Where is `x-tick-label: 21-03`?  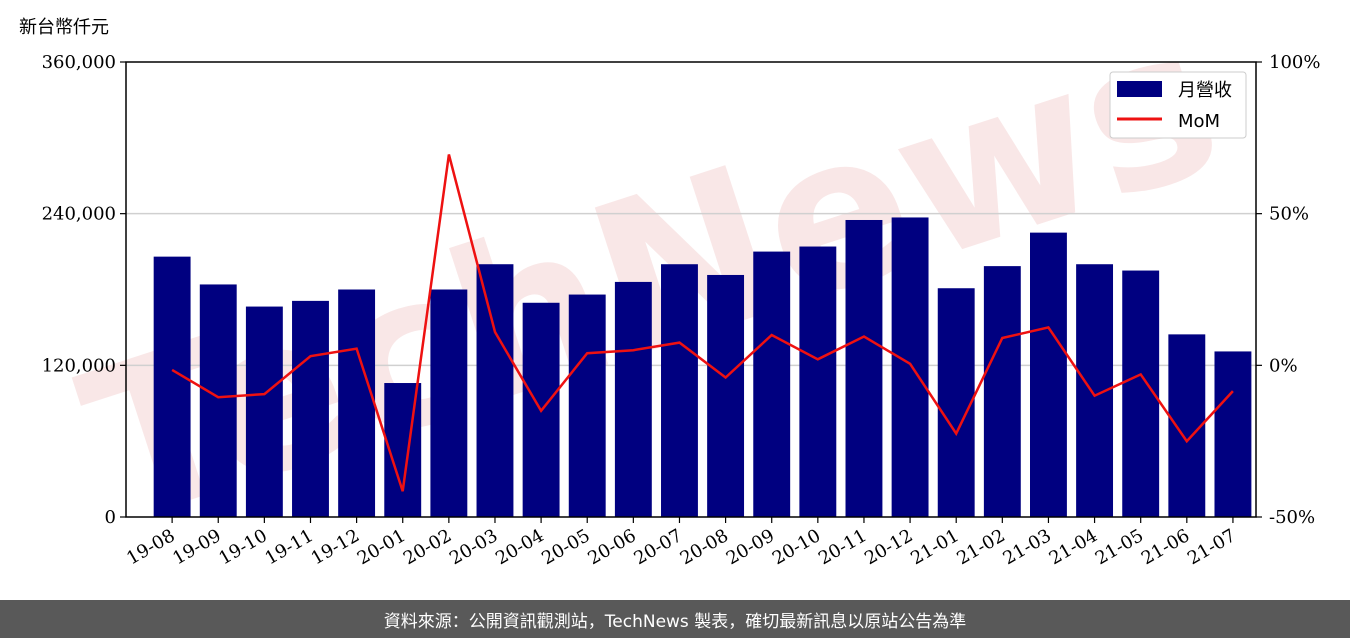
x-tick-label: 21-03 is located at coordinates (1027, 547).